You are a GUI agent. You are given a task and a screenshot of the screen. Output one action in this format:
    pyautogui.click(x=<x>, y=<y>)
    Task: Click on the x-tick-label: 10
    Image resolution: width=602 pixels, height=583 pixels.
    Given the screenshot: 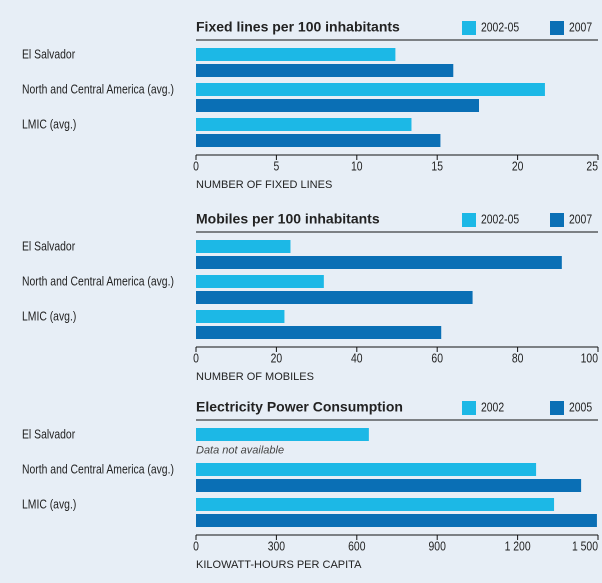 What is the action you would take?
    pyautogui.click(x=357, y=166)
    